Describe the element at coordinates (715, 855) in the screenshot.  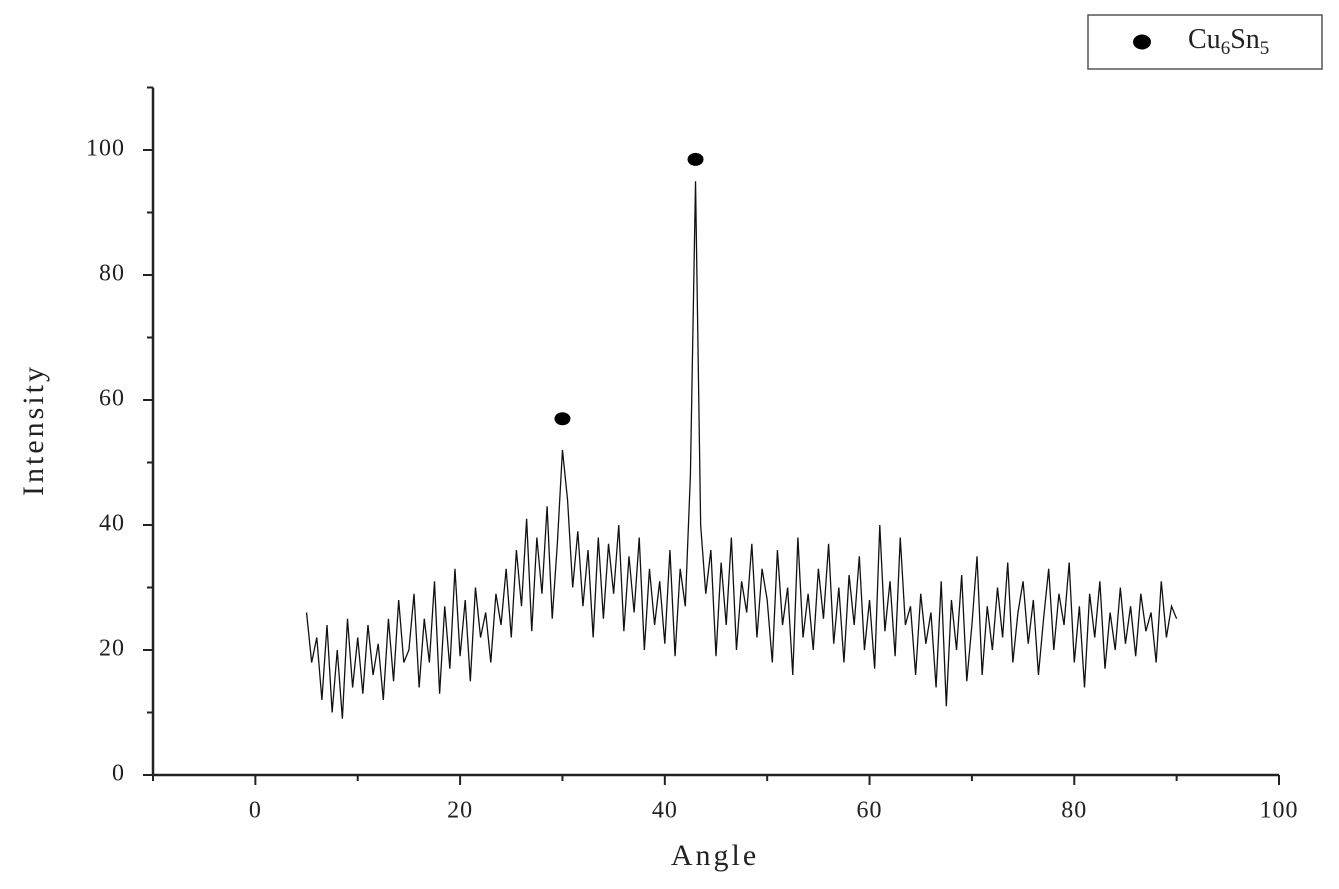
I see `x-axis-label: Angle` at that location.